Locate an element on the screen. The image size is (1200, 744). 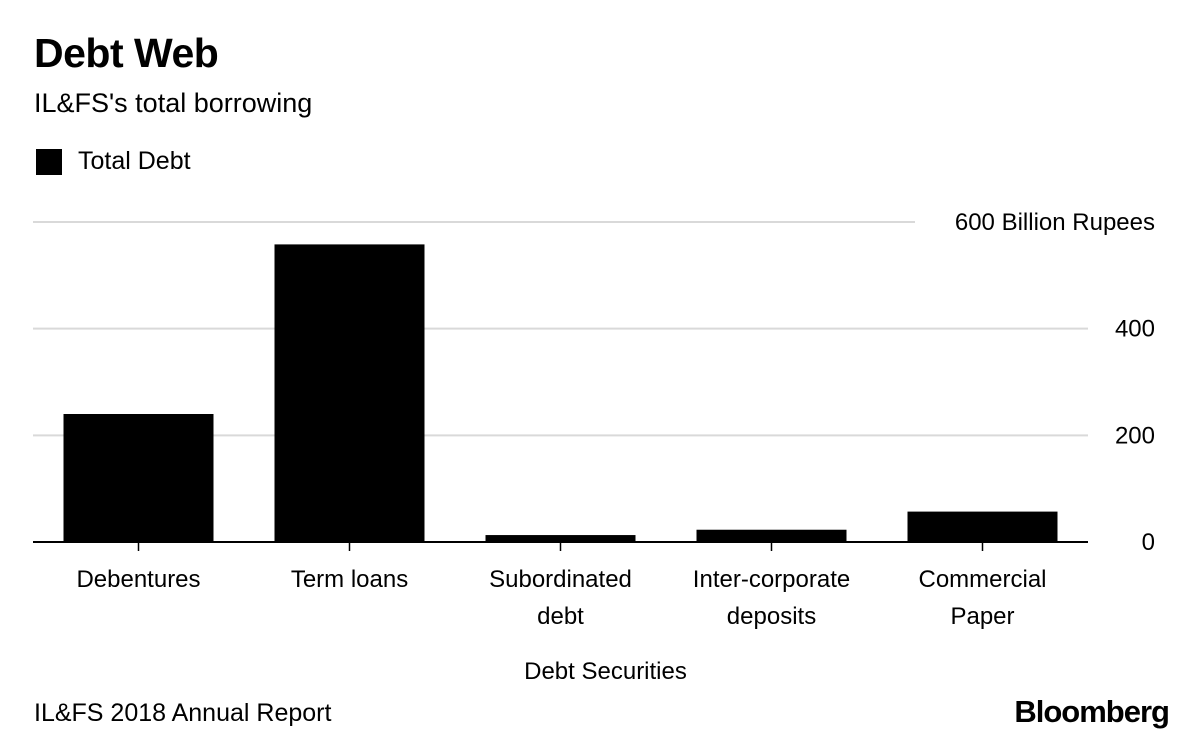
chart-subtitle: IL&FS's total borrowing is located at coordinates (173, 103).